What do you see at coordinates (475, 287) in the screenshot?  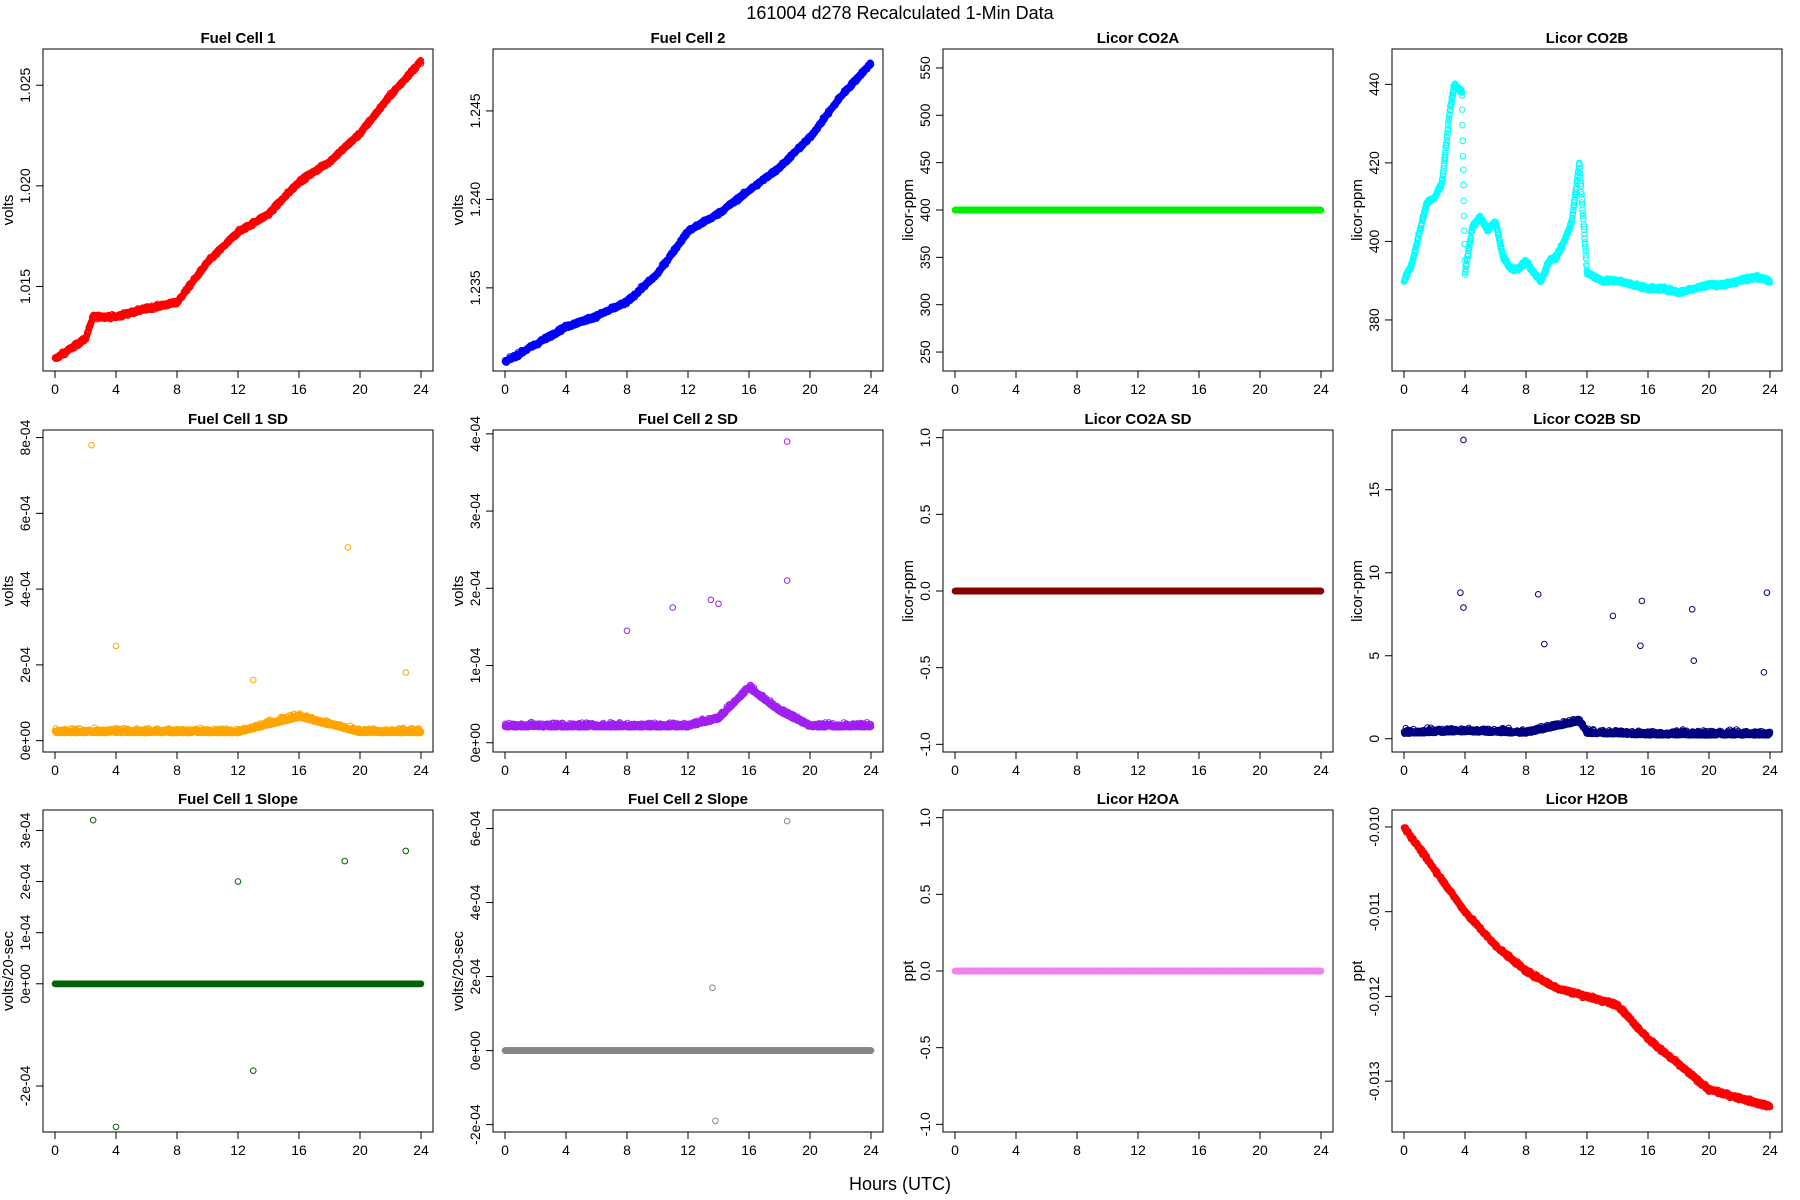 I see `y-tick-label: 1.235` at bounding box center [475, 287].